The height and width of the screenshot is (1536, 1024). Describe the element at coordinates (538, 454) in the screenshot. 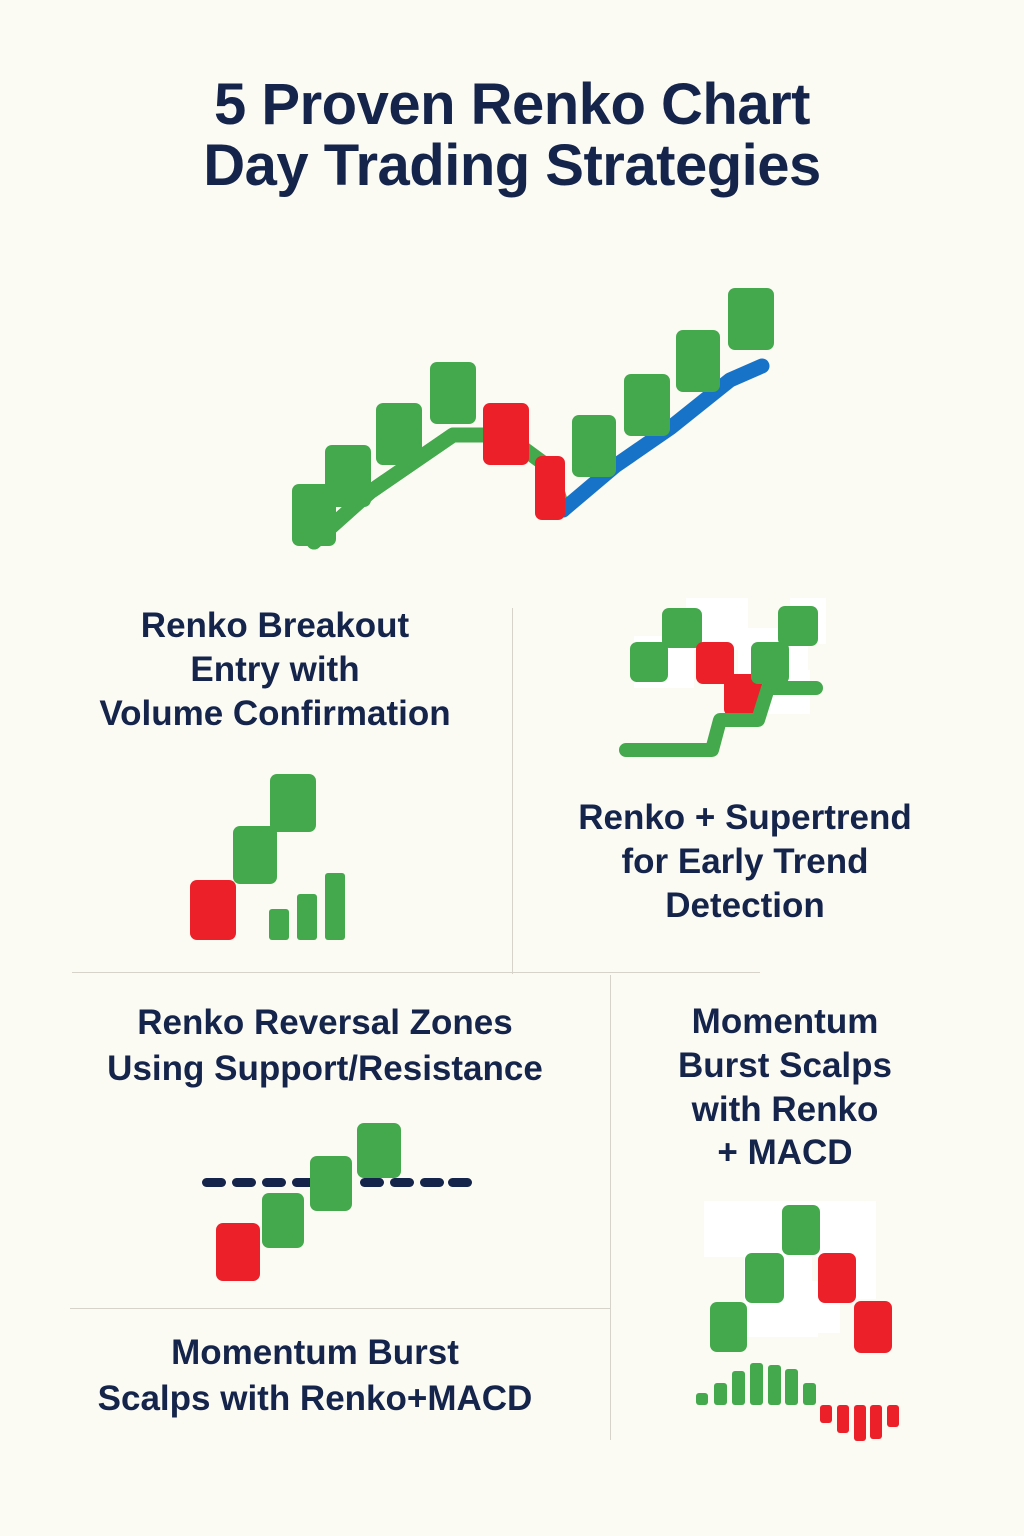

I see `hero-trendlines` at that location.